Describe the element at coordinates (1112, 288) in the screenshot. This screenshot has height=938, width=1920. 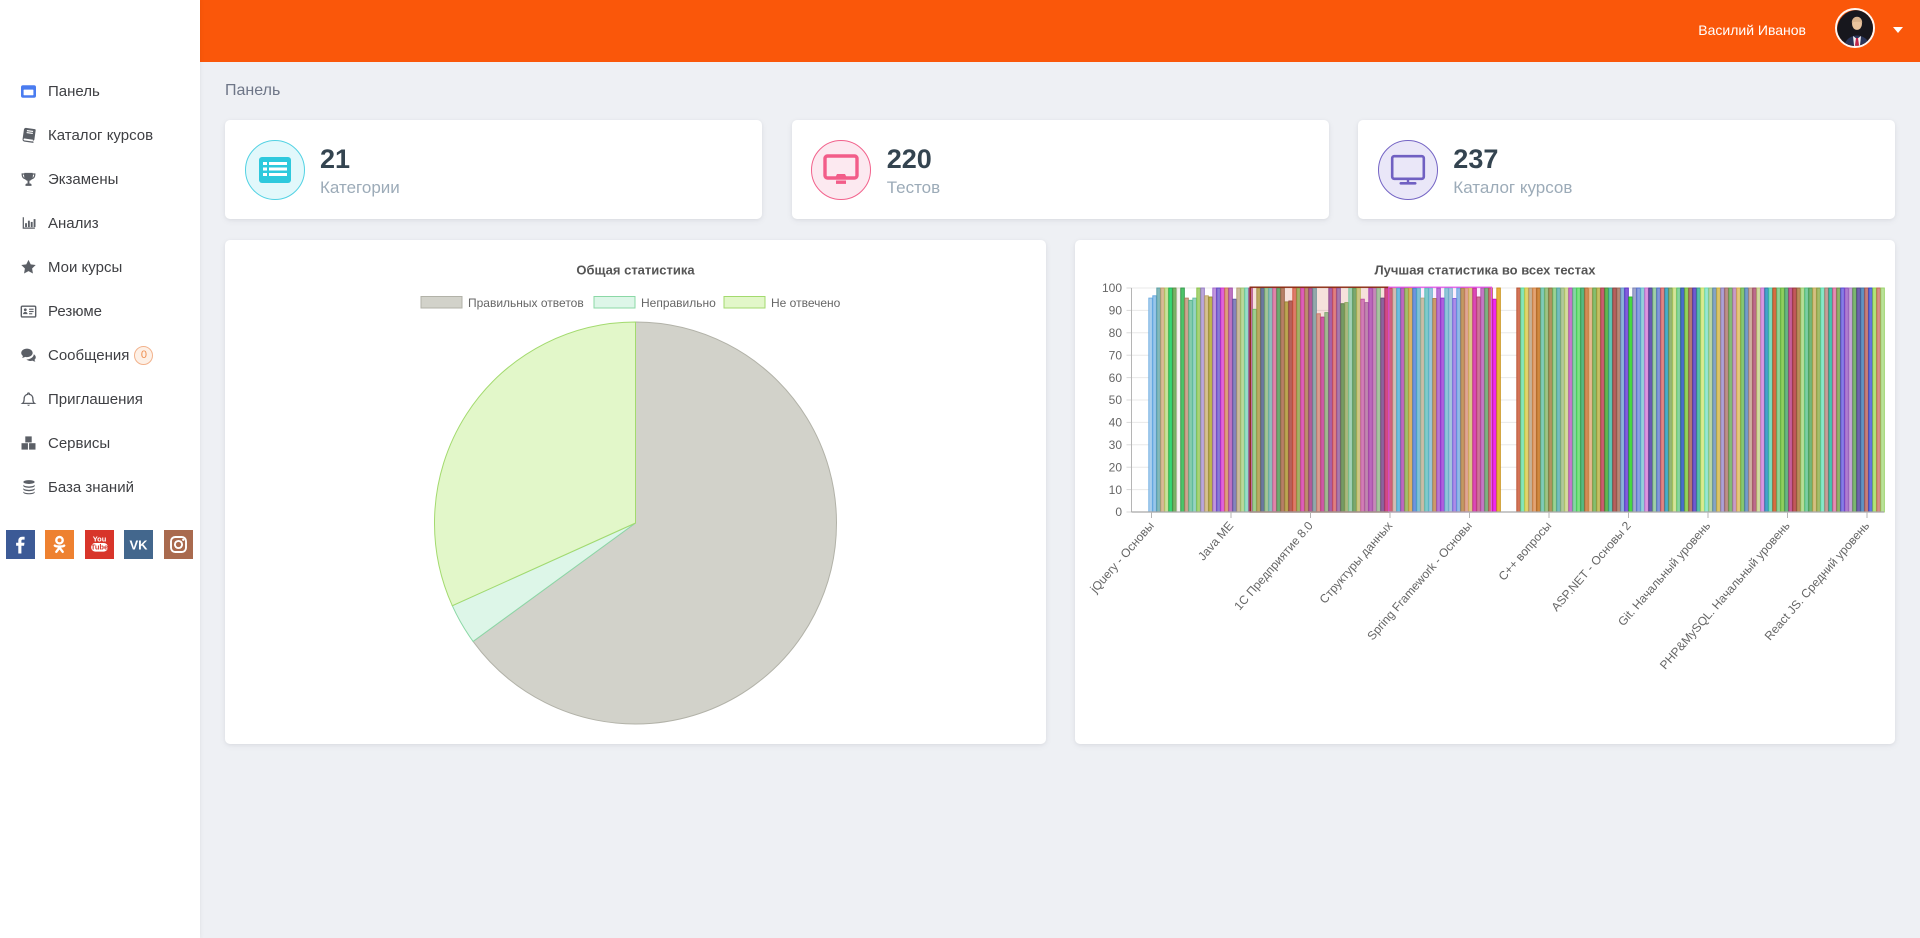
I see `svg-text: 100` at that location.